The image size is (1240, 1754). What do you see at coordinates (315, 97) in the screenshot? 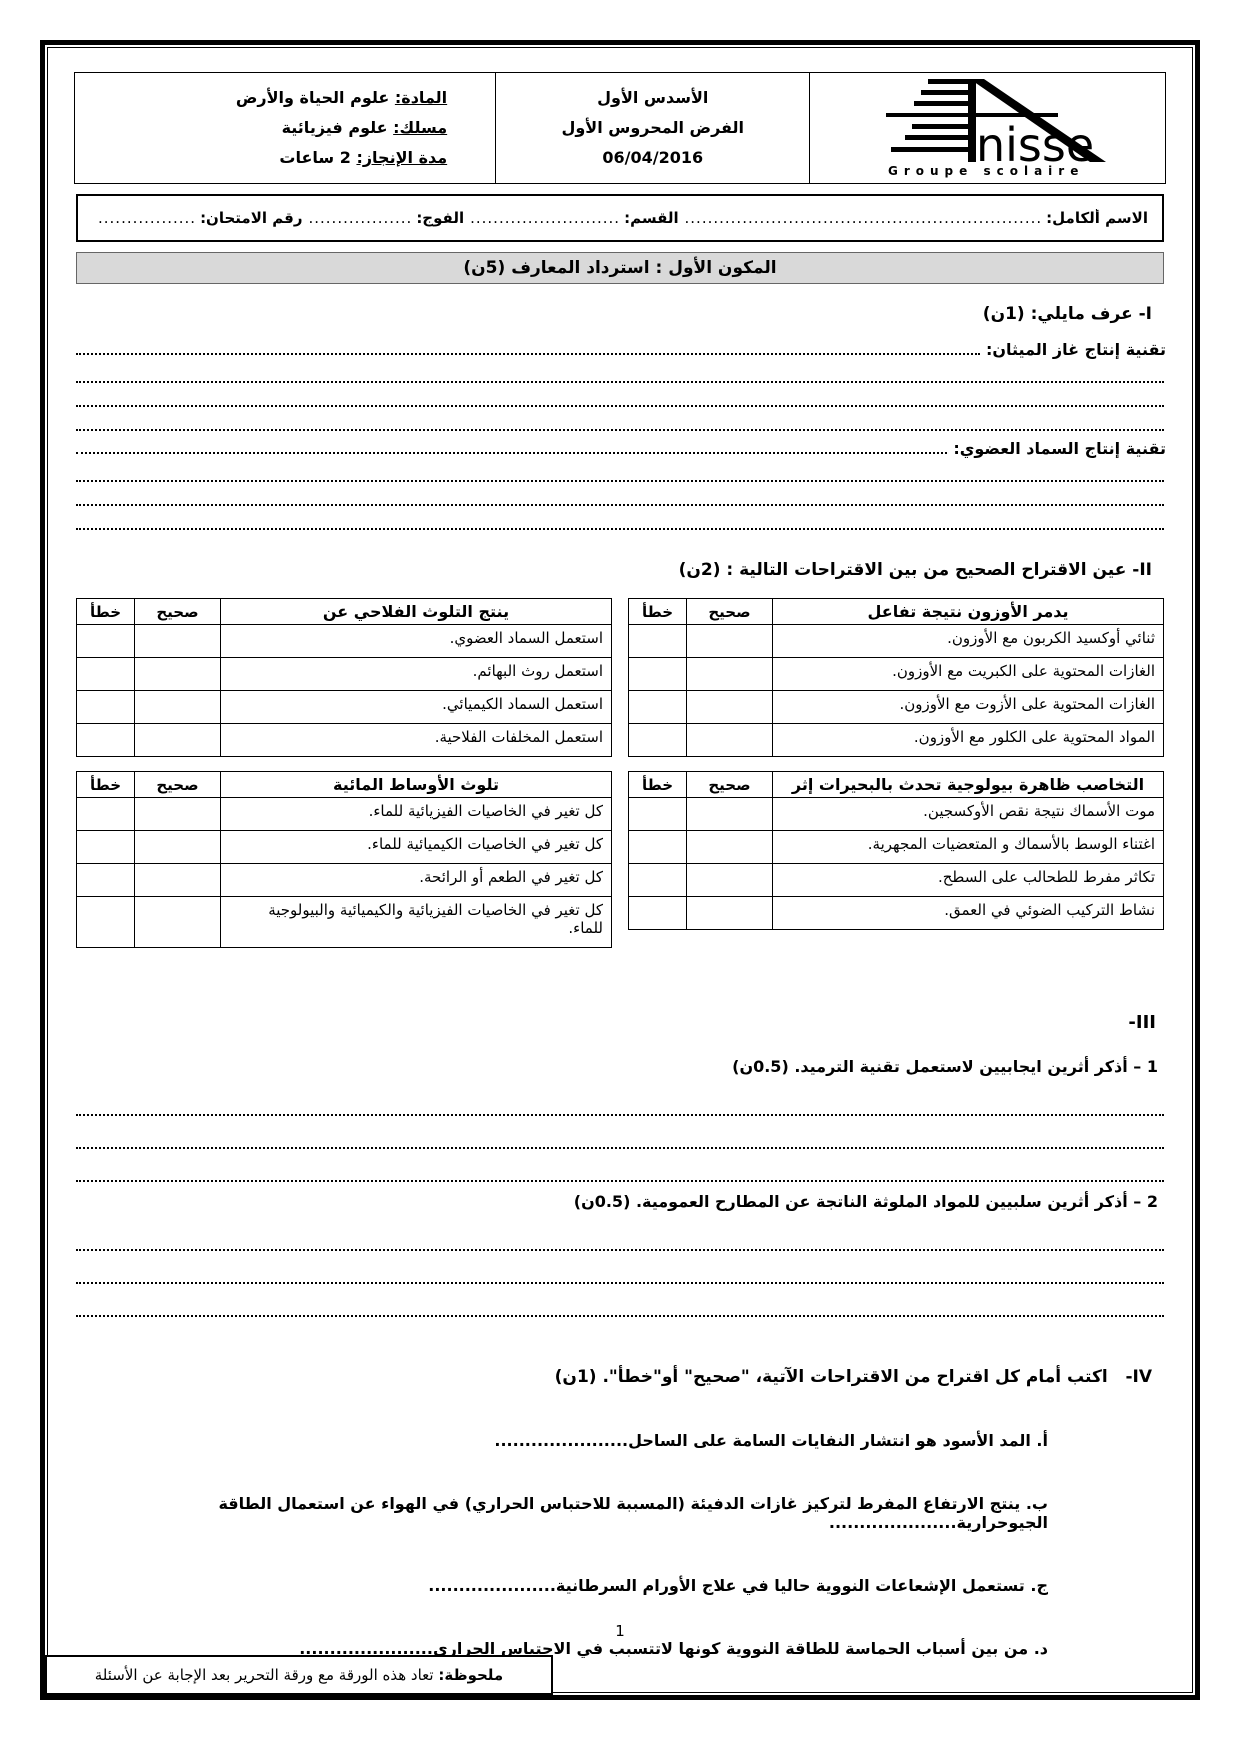
I see `subject-value: علوم الحياة والأرض` at bounding box center [315, 97].